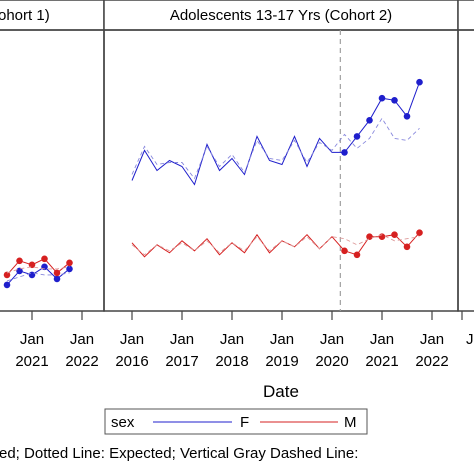 The width and height of the screenshot is (474, 474). What do you see at coordinates (281, 361) in the screenshot?
I see `x-tick-label-year: 2019` at bounding box center [281, 361].